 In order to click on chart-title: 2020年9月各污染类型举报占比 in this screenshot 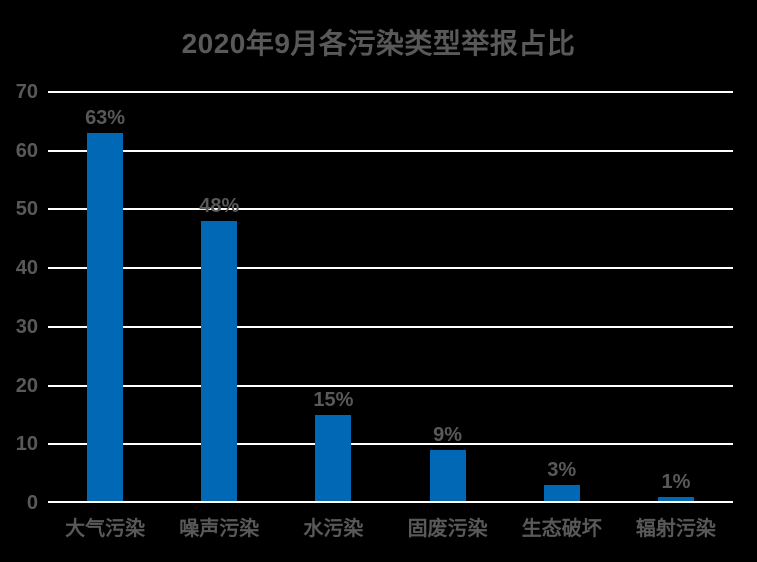, I will do `click(378, 43)`.